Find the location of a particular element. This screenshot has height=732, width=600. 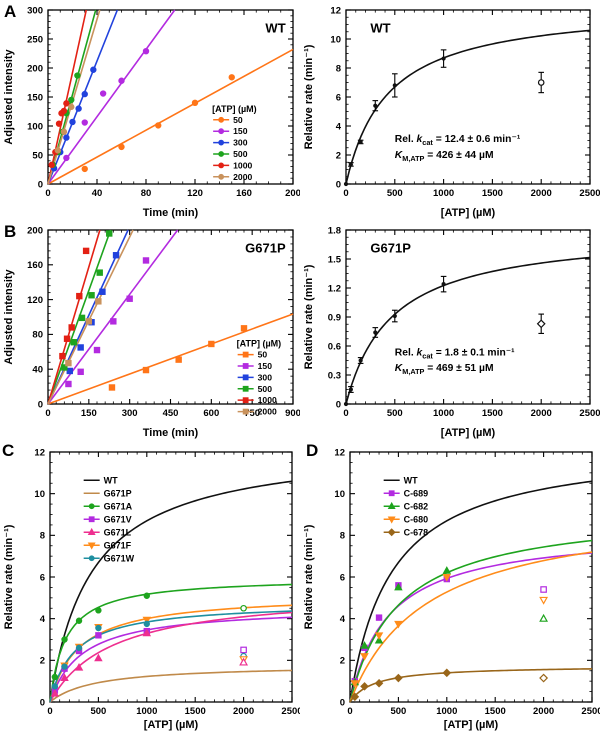

legend-item-label: WT is located at coordinates (411, 480).